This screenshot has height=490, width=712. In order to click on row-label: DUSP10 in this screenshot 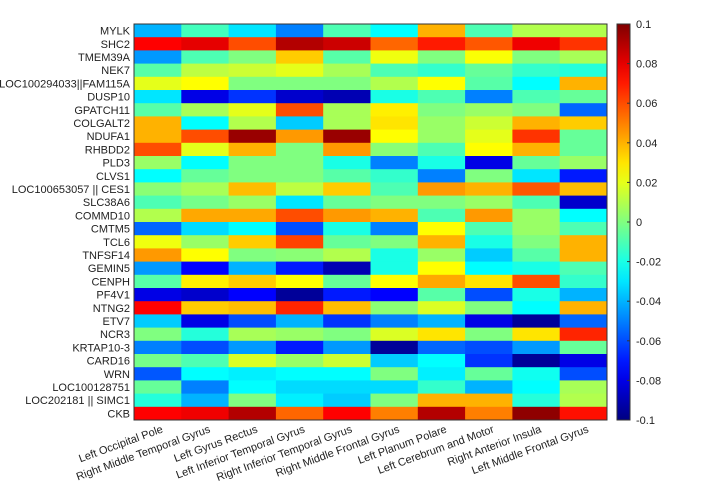, I will do `click(108, 98)`.